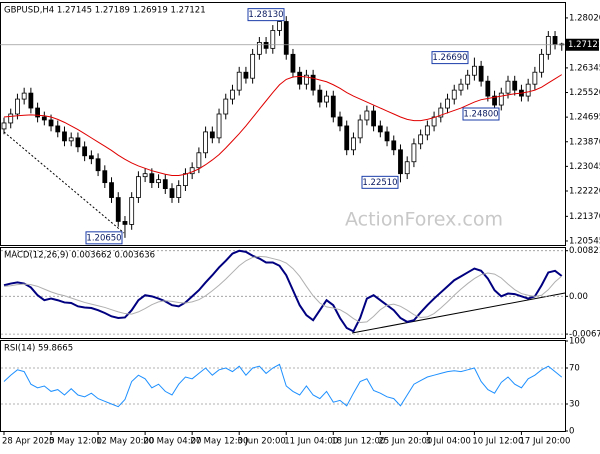 The image size is (600, 454). I want to click on y-tick-label: 1.20545, so click(584, 241).